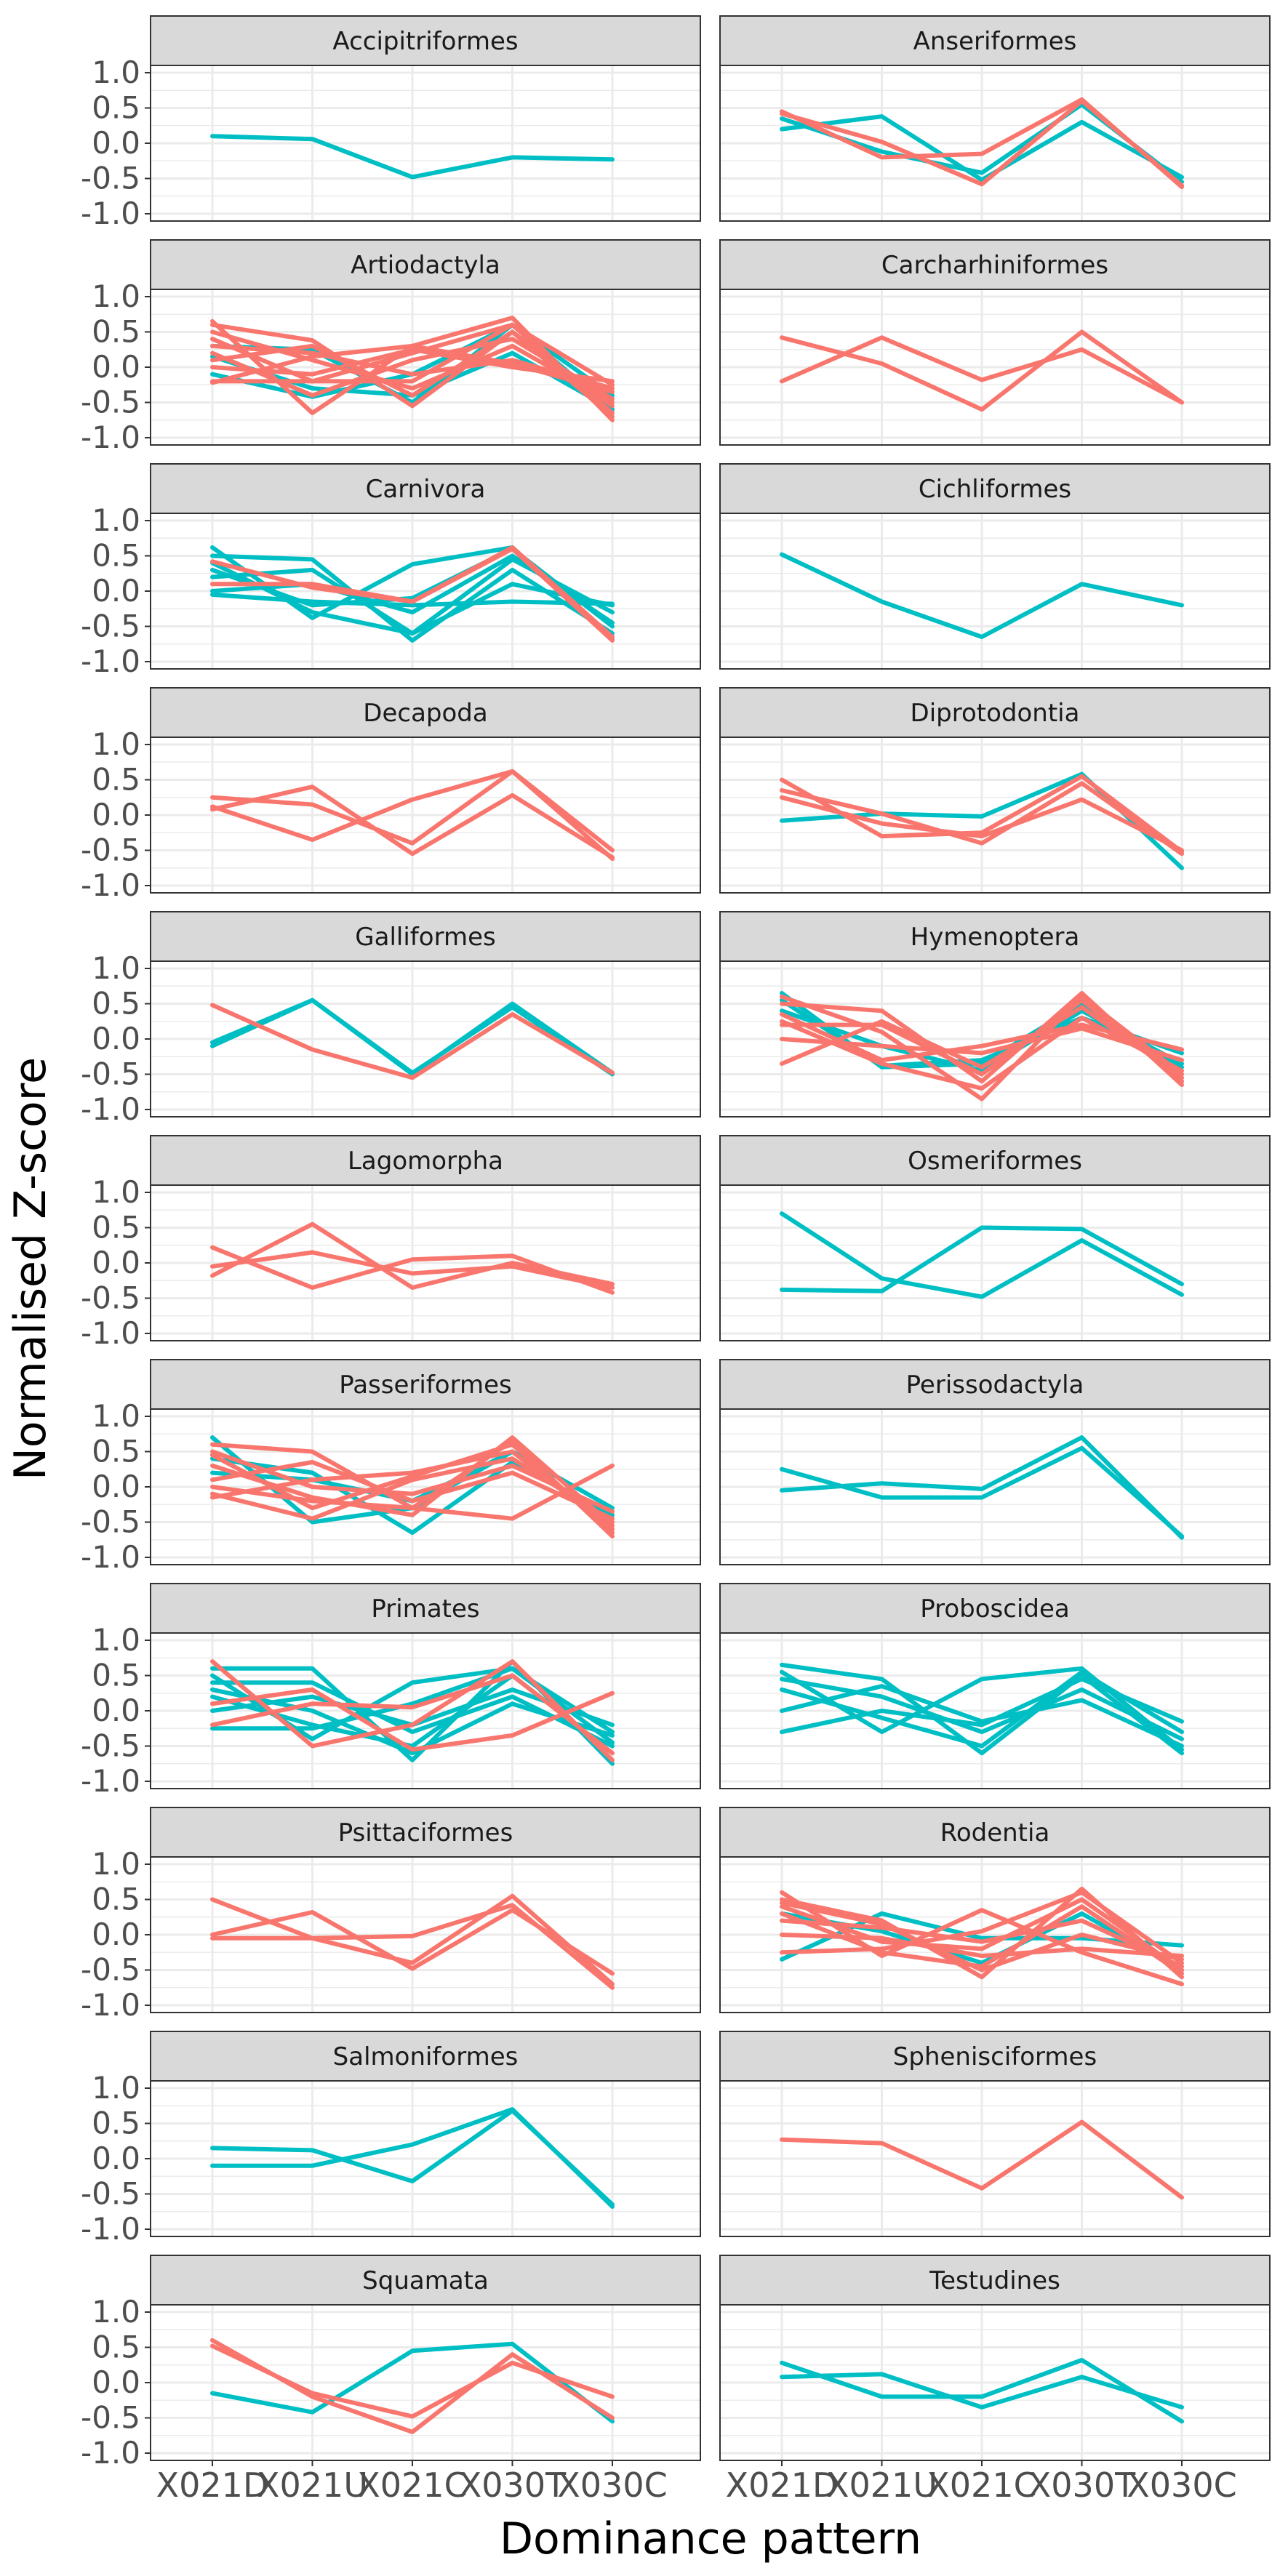 This screenshot has width=1288, height=2576. What do you see at coordinates (30, 1268) in the screenshot?
I see `y-axis-title: Normalised Z-score` at bounding box center [30, 1268].